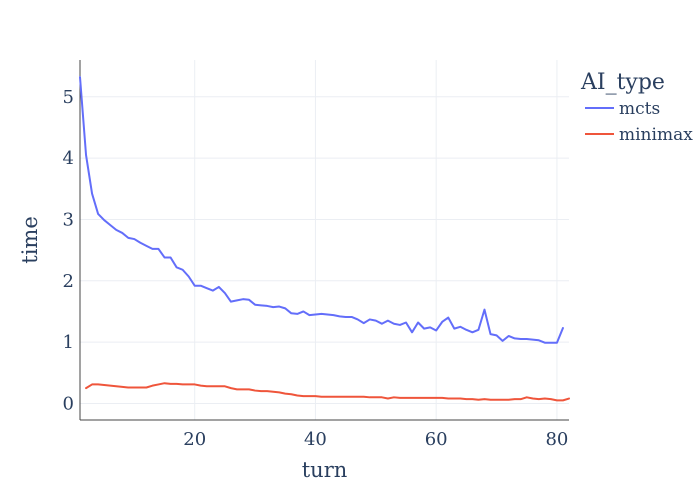 The image size is (700, 500). Describe the element at coordinates (327, 392) in the screenshot. I see `series-line-minimax` at that location.